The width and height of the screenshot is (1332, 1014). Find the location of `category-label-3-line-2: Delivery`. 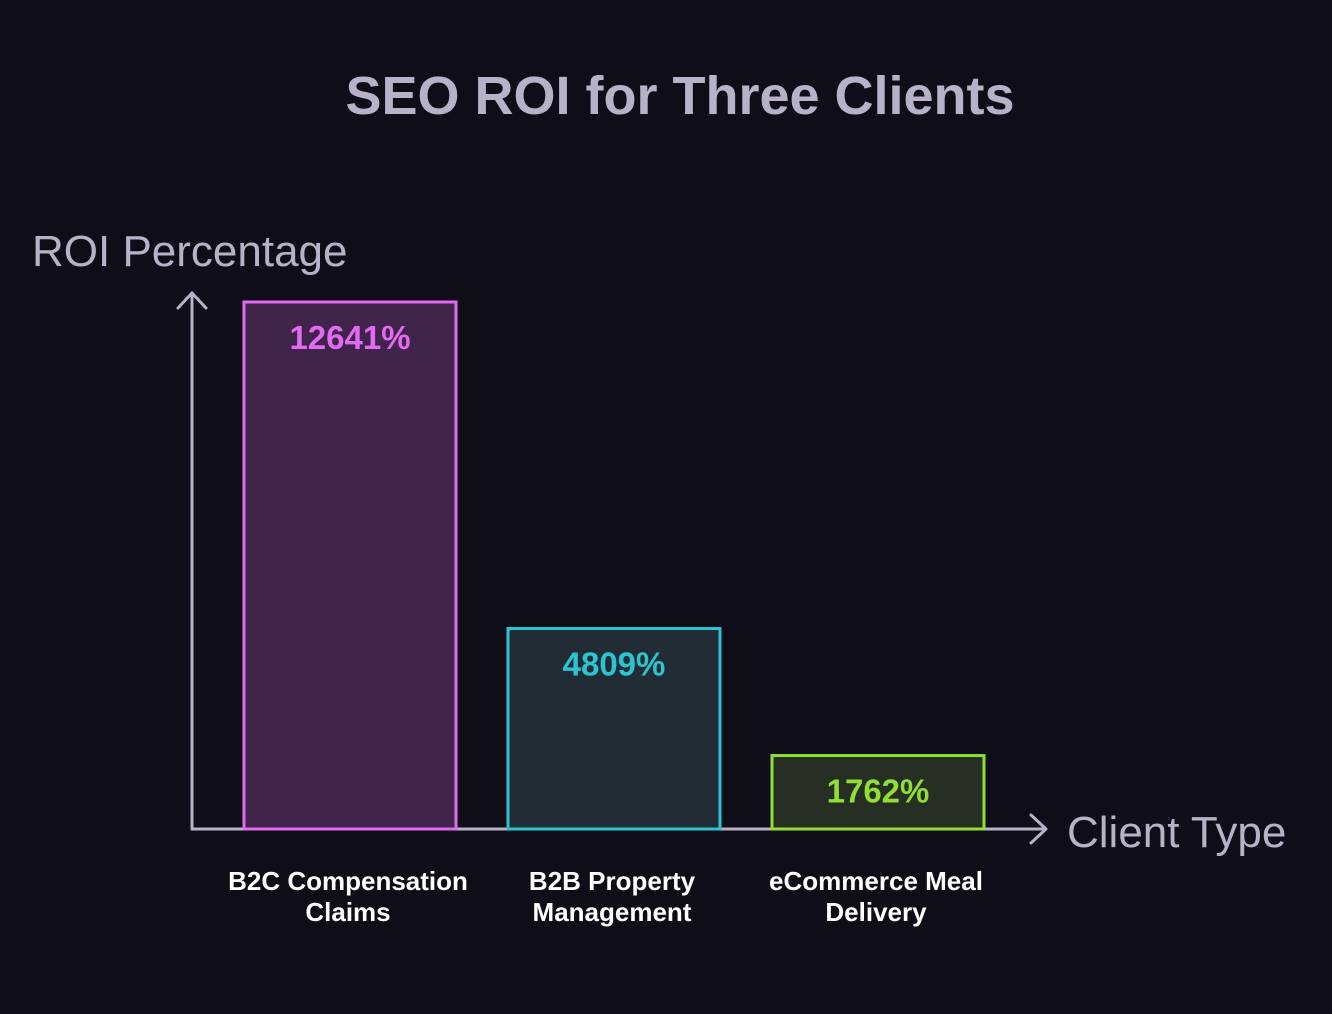

category-label-3-line-2: Delivery is located at coordinates (876, 912).